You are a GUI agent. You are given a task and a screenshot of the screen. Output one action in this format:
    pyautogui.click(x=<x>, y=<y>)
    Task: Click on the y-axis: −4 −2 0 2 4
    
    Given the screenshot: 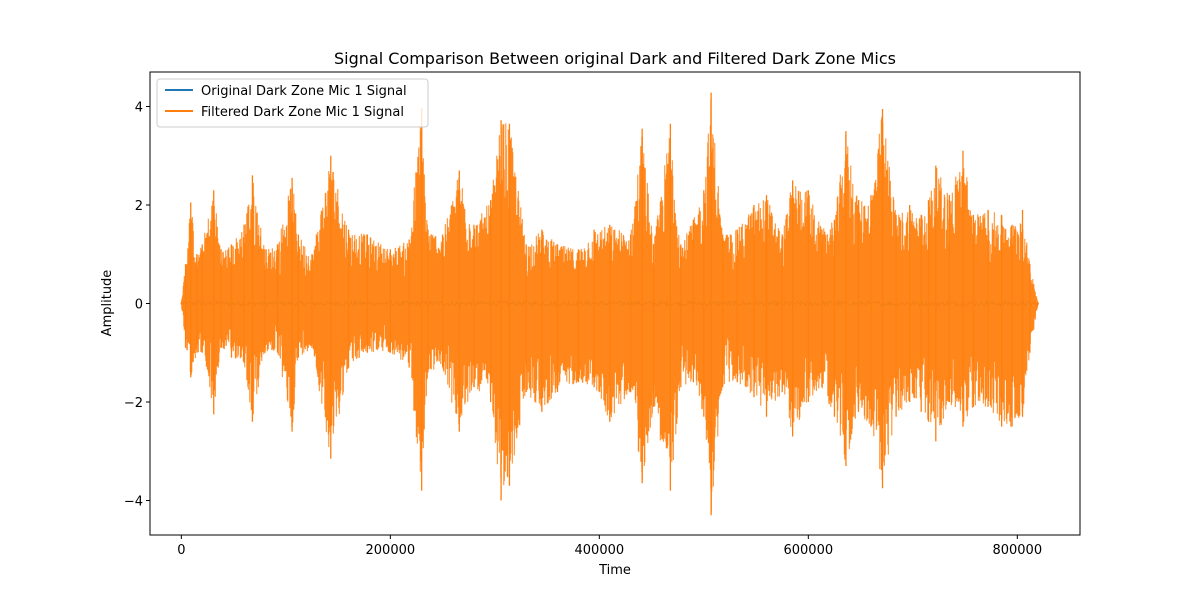 What is the action you would take?
    pyautogui.click(x=137, y=305)
    